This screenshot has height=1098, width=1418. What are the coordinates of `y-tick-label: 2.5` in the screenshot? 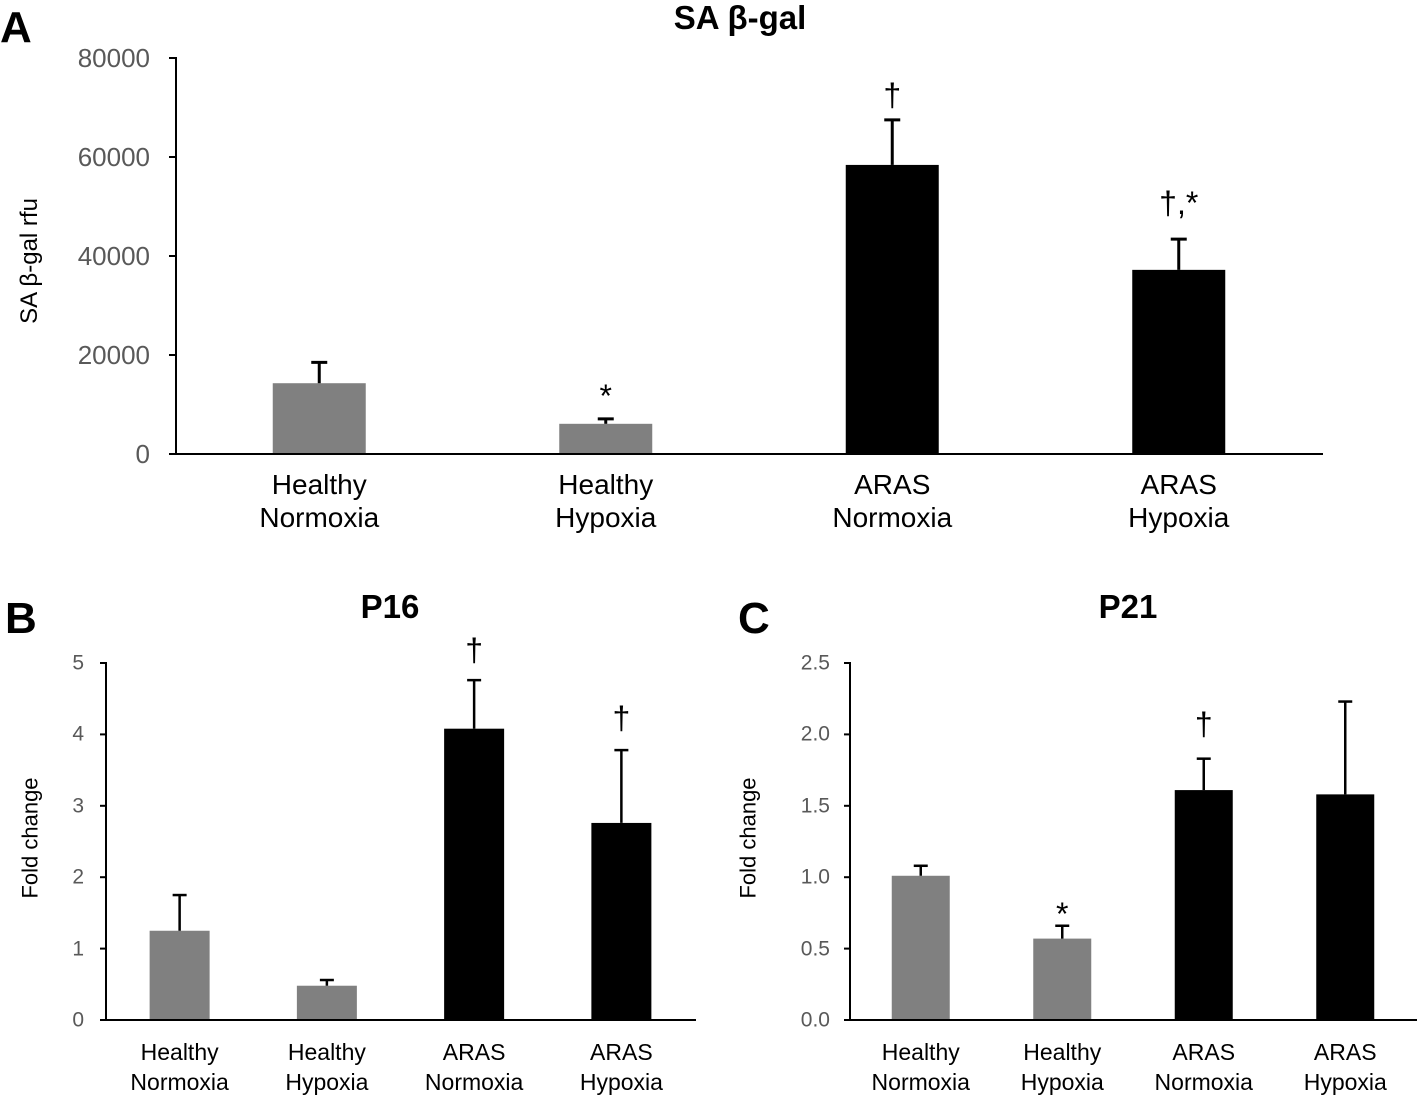 It's located at (815, 663).